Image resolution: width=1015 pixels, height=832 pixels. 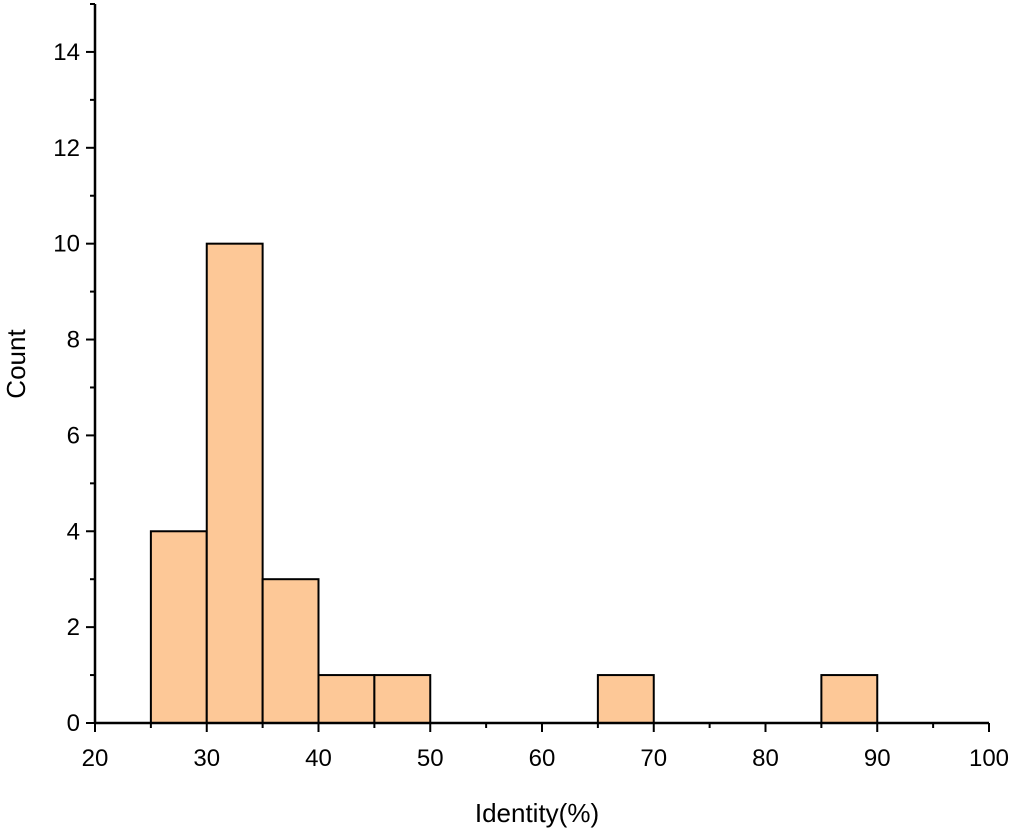 I want to click on x-tick-label: 60, so click(x=542, y=758).